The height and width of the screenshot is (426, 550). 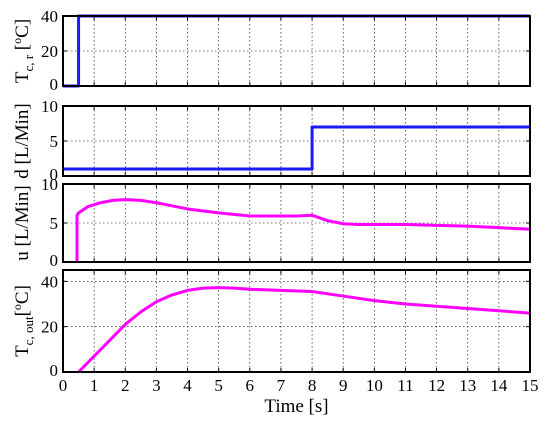 I want to click on x-tick-label: 9, so click(x=343, y=385).